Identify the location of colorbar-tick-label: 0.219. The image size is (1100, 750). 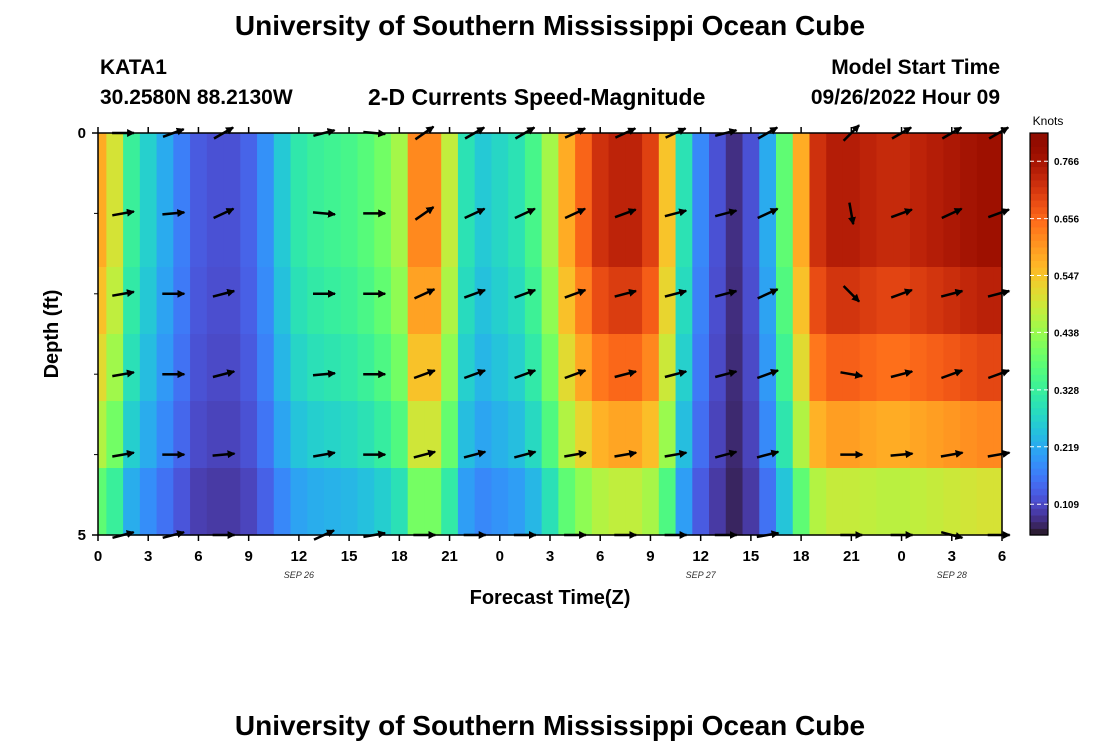
(1066, 448).